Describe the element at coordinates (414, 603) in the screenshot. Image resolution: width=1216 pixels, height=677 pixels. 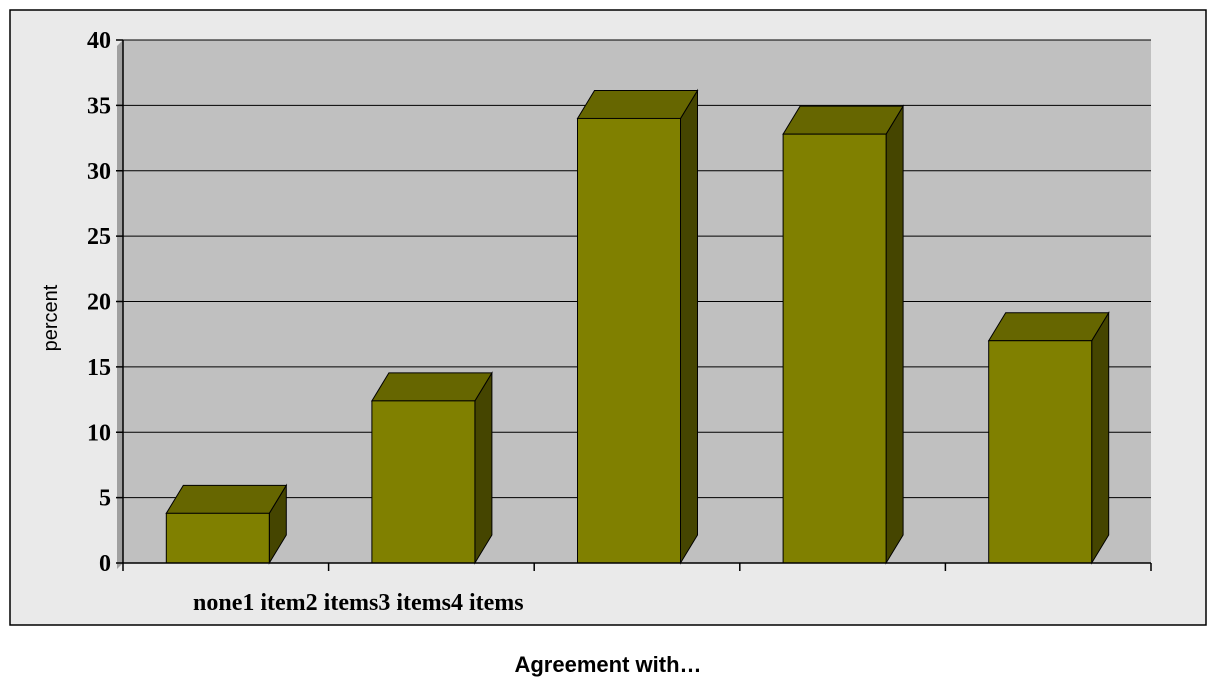
I see `x-category-label-3: 3 items` at that location.